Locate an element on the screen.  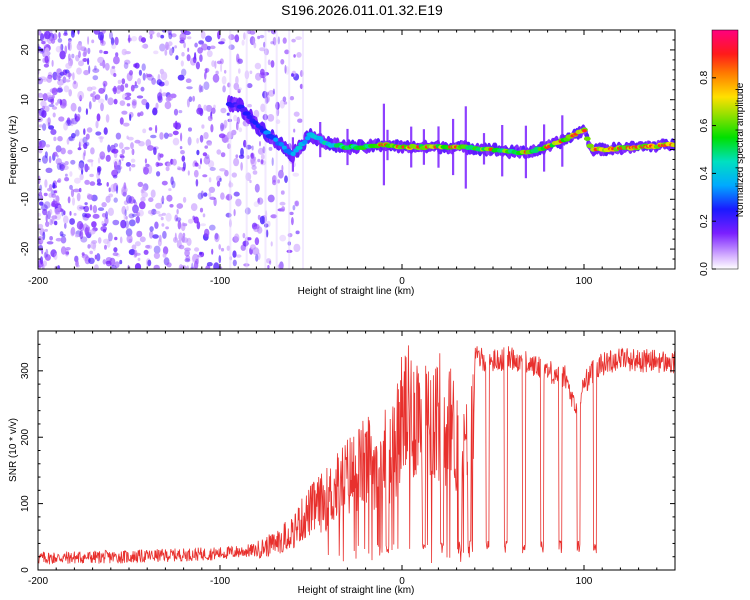
figure-title: S196.2026.011.01.32.E19 is located at coordinates (362, 10).